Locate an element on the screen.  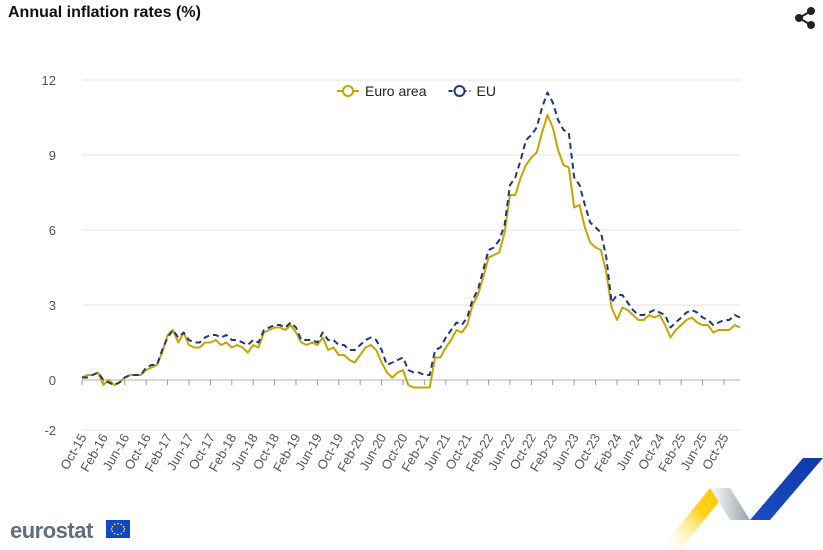
chart-title: Annual inflation rates (%) is located at coordinates (104, 12).